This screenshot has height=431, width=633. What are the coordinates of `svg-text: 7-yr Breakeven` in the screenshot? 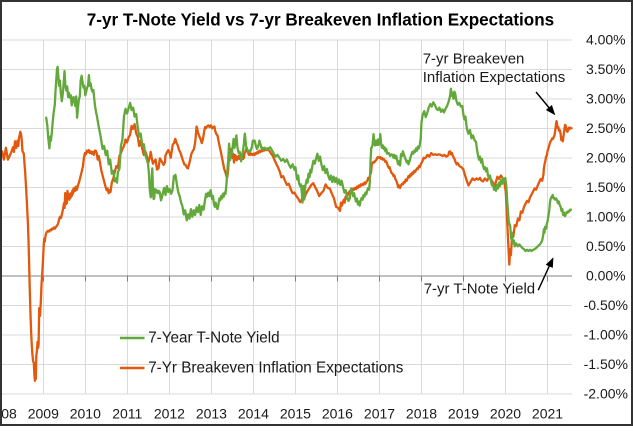 It's located at (474, 58).